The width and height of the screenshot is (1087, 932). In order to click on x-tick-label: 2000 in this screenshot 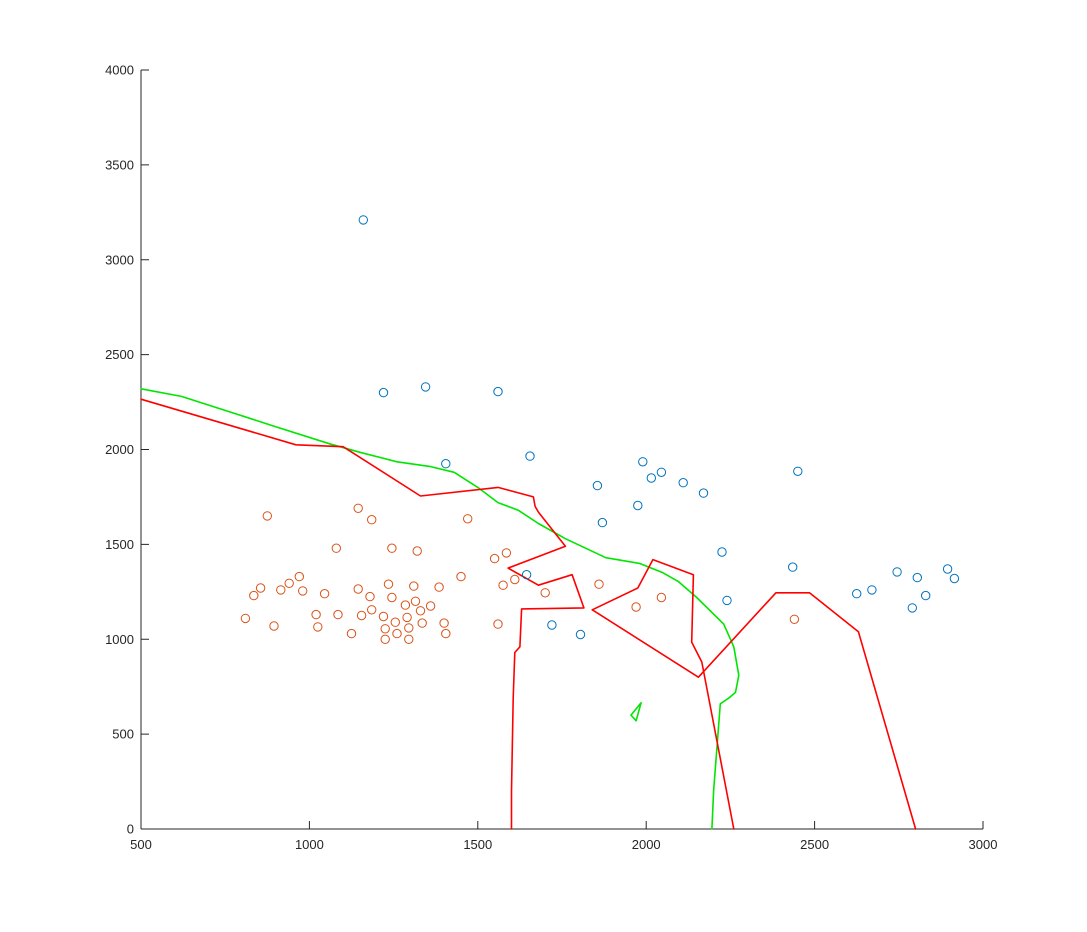, I will do `click(646, 844)`.